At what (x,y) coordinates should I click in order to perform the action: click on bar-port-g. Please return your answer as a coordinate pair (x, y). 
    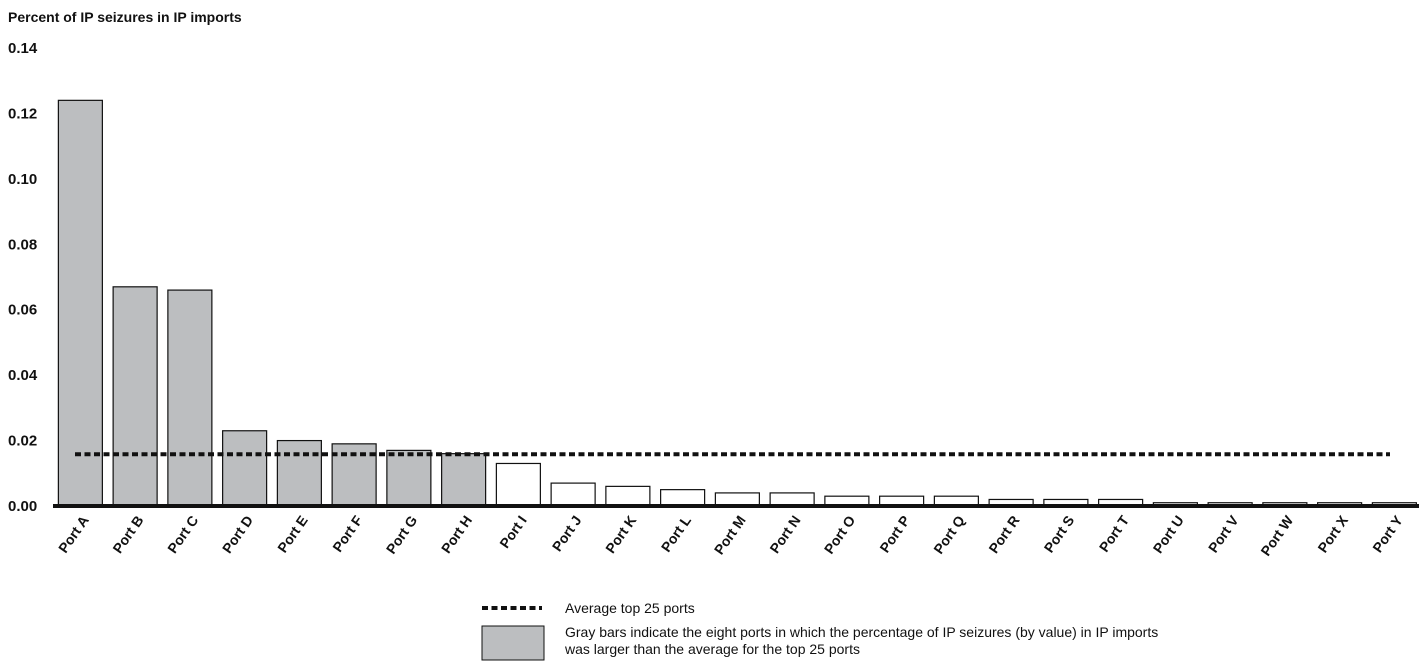
    Looking at the image, I should click on (409, 478).